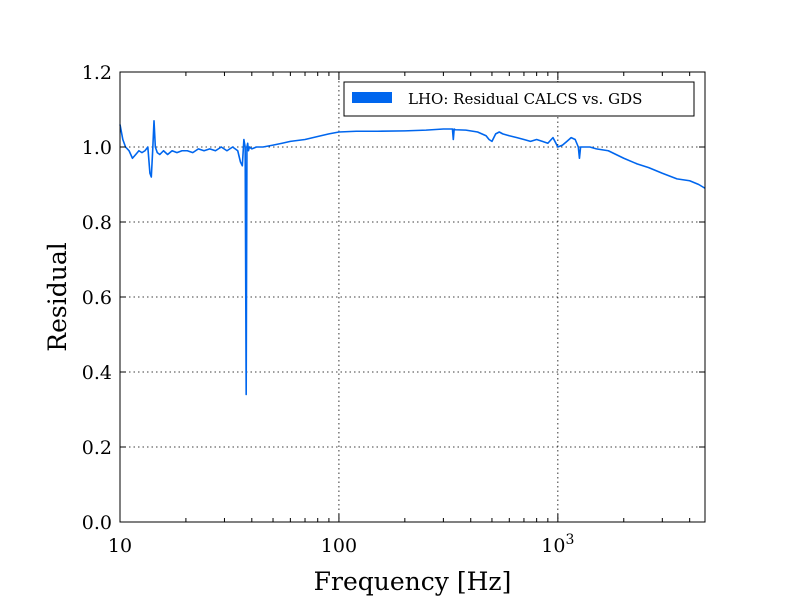 The height and width of the screenshot is (604, 800). I want to click on y-axis-label: Residual, so click(57, 296).